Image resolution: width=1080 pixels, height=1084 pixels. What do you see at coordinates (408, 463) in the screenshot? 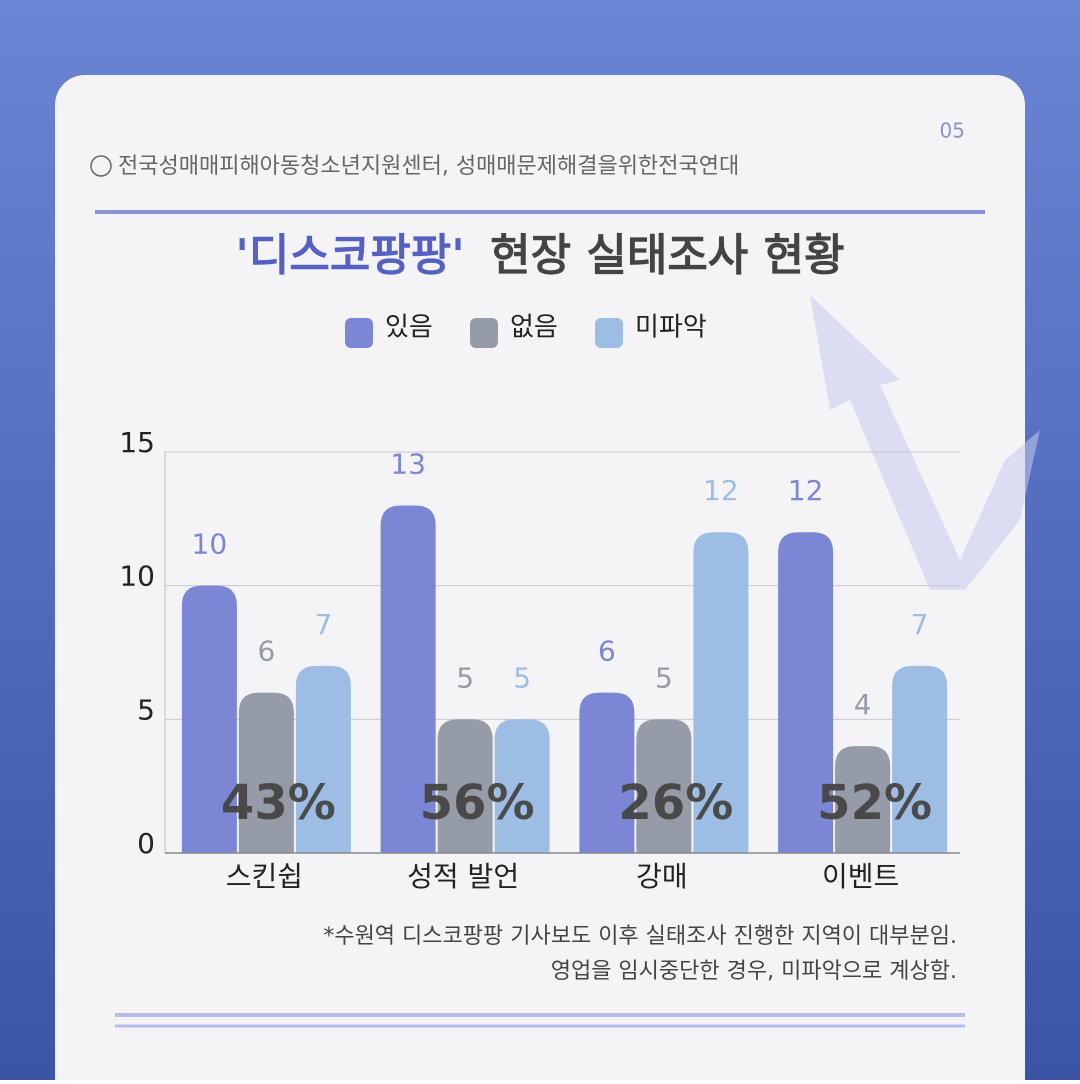
I see `value-label: 13` at bounding box center [408, 463].